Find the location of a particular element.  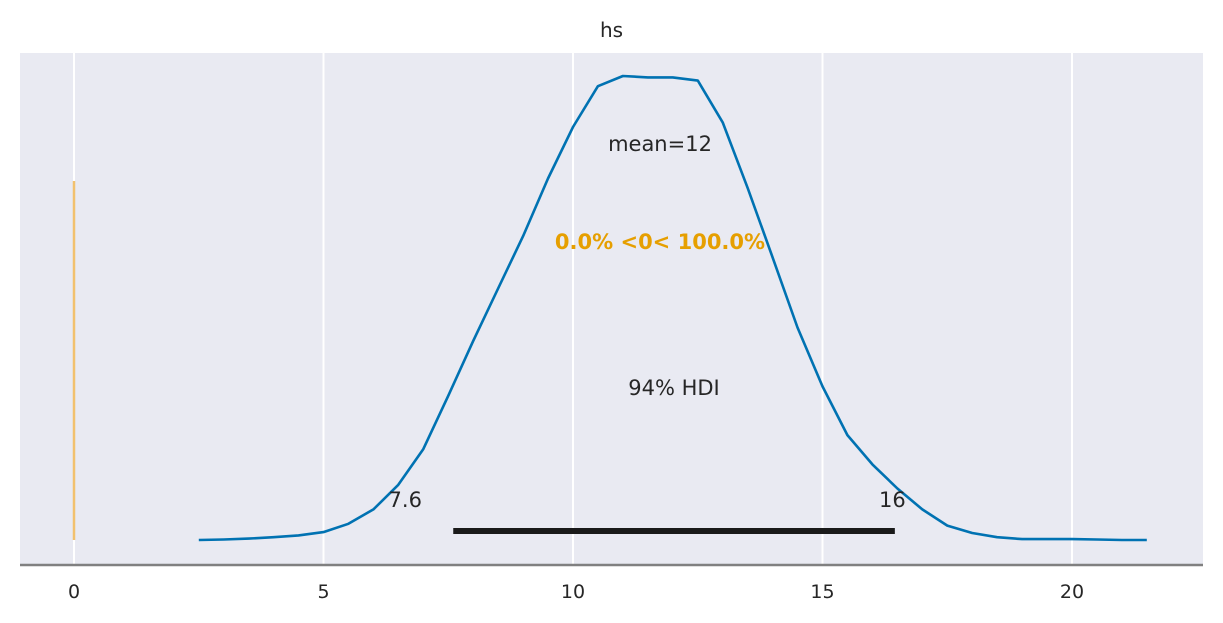

x-tick-label-10: 10 is located at coordinates (573, 592).